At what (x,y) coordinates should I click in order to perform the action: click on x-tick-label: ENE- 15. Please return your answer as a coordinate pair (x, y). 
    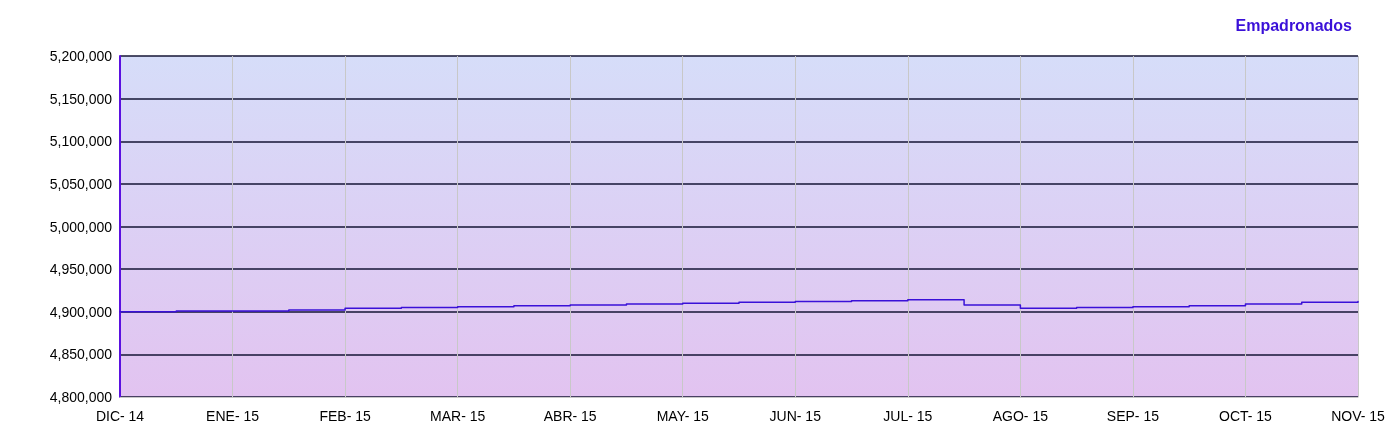
    Looking at the image, I should click on (233, 416).